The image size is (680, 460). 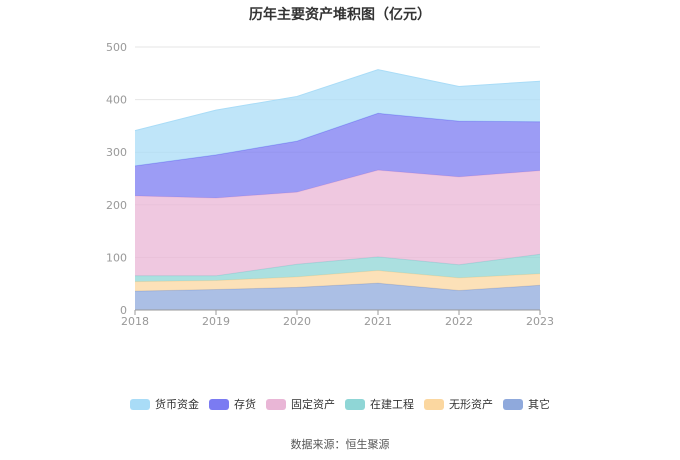 I want to click on data-source-note: 数据来源：恒生聚源, so click(x=340, y=444).